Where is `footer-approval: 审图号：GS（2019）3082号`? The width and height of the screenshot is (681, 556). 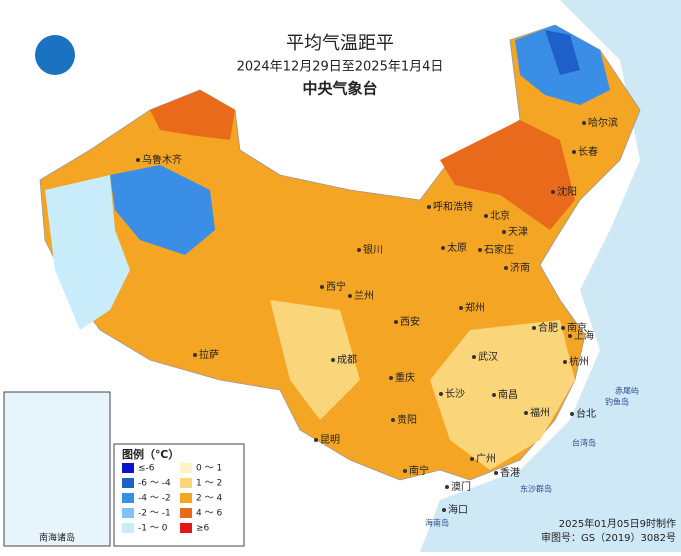
footer-approval: 审图号：GS（2019）3082号 is located at coordinates (608, 537).